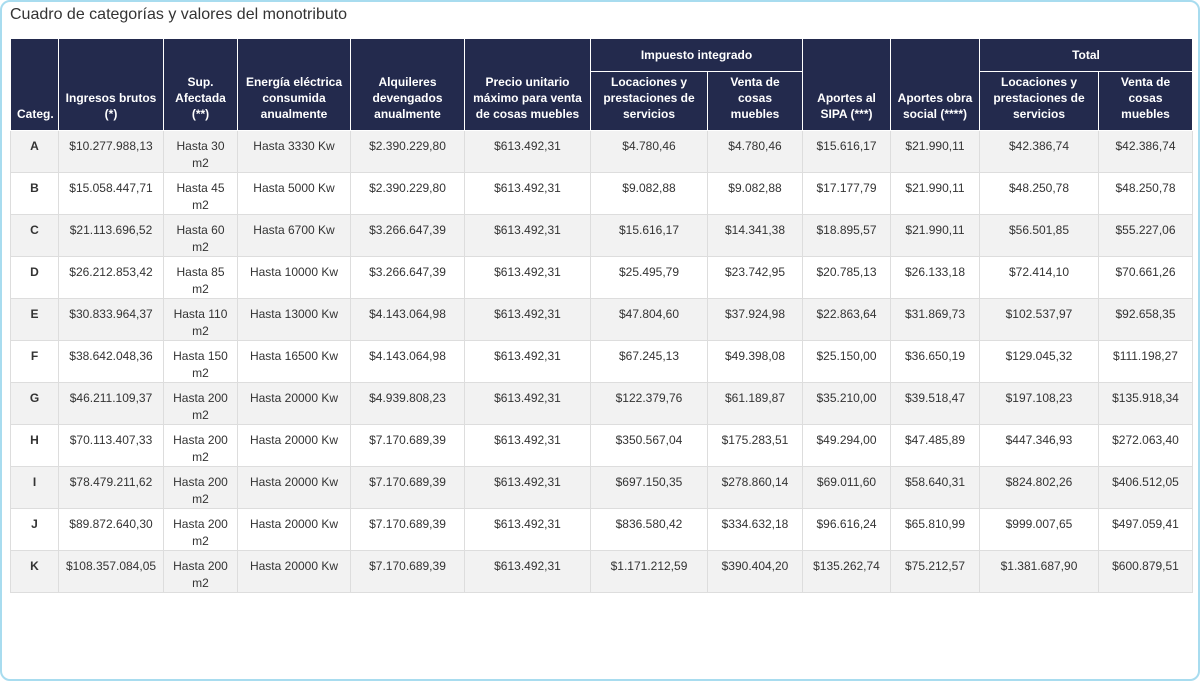 The image size is (1200, 681). What do you see at coordinates (34, 235) in the screenshot?
I see `cell-categoria: C` at bounding box center [34, 235].